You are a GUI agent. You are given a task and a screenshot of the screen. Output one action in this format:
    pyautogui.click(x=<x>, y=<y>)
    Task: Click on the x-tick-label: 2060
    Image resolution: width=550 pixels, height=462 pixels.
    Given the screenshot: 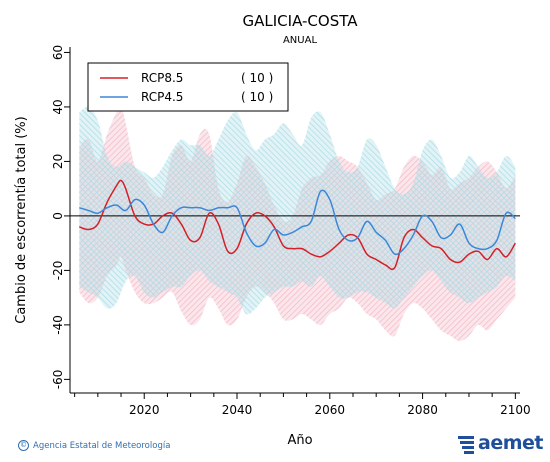 What is the action you would take?
    pyautogui.click(x=330, y=410)
    